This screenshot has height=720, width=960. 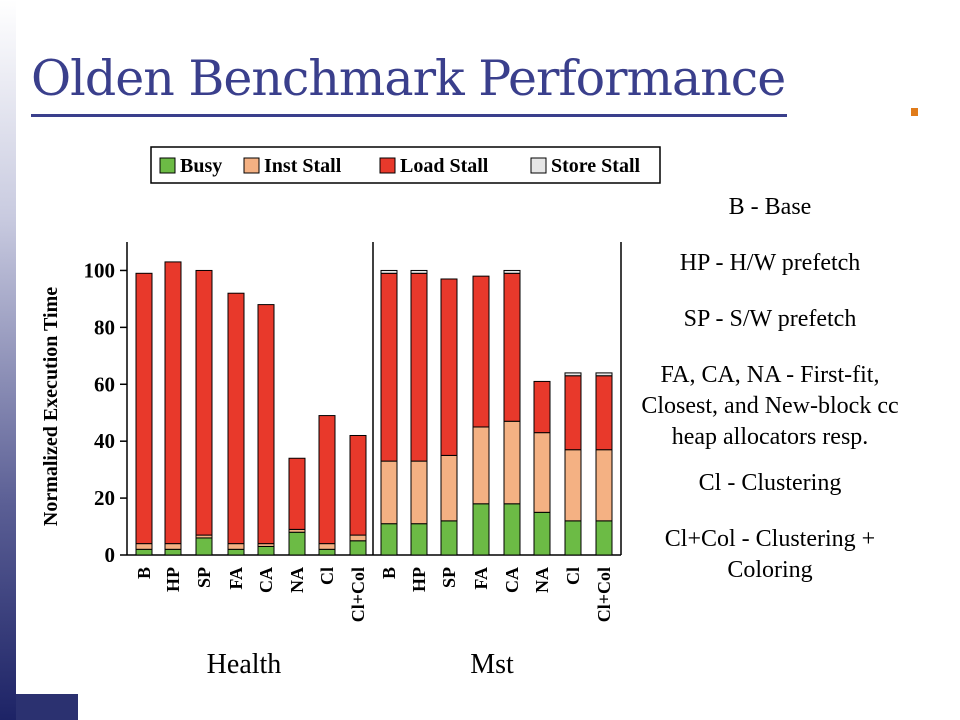 I want to click on legend-swatch-load-stall, so click(x=387, y=165).